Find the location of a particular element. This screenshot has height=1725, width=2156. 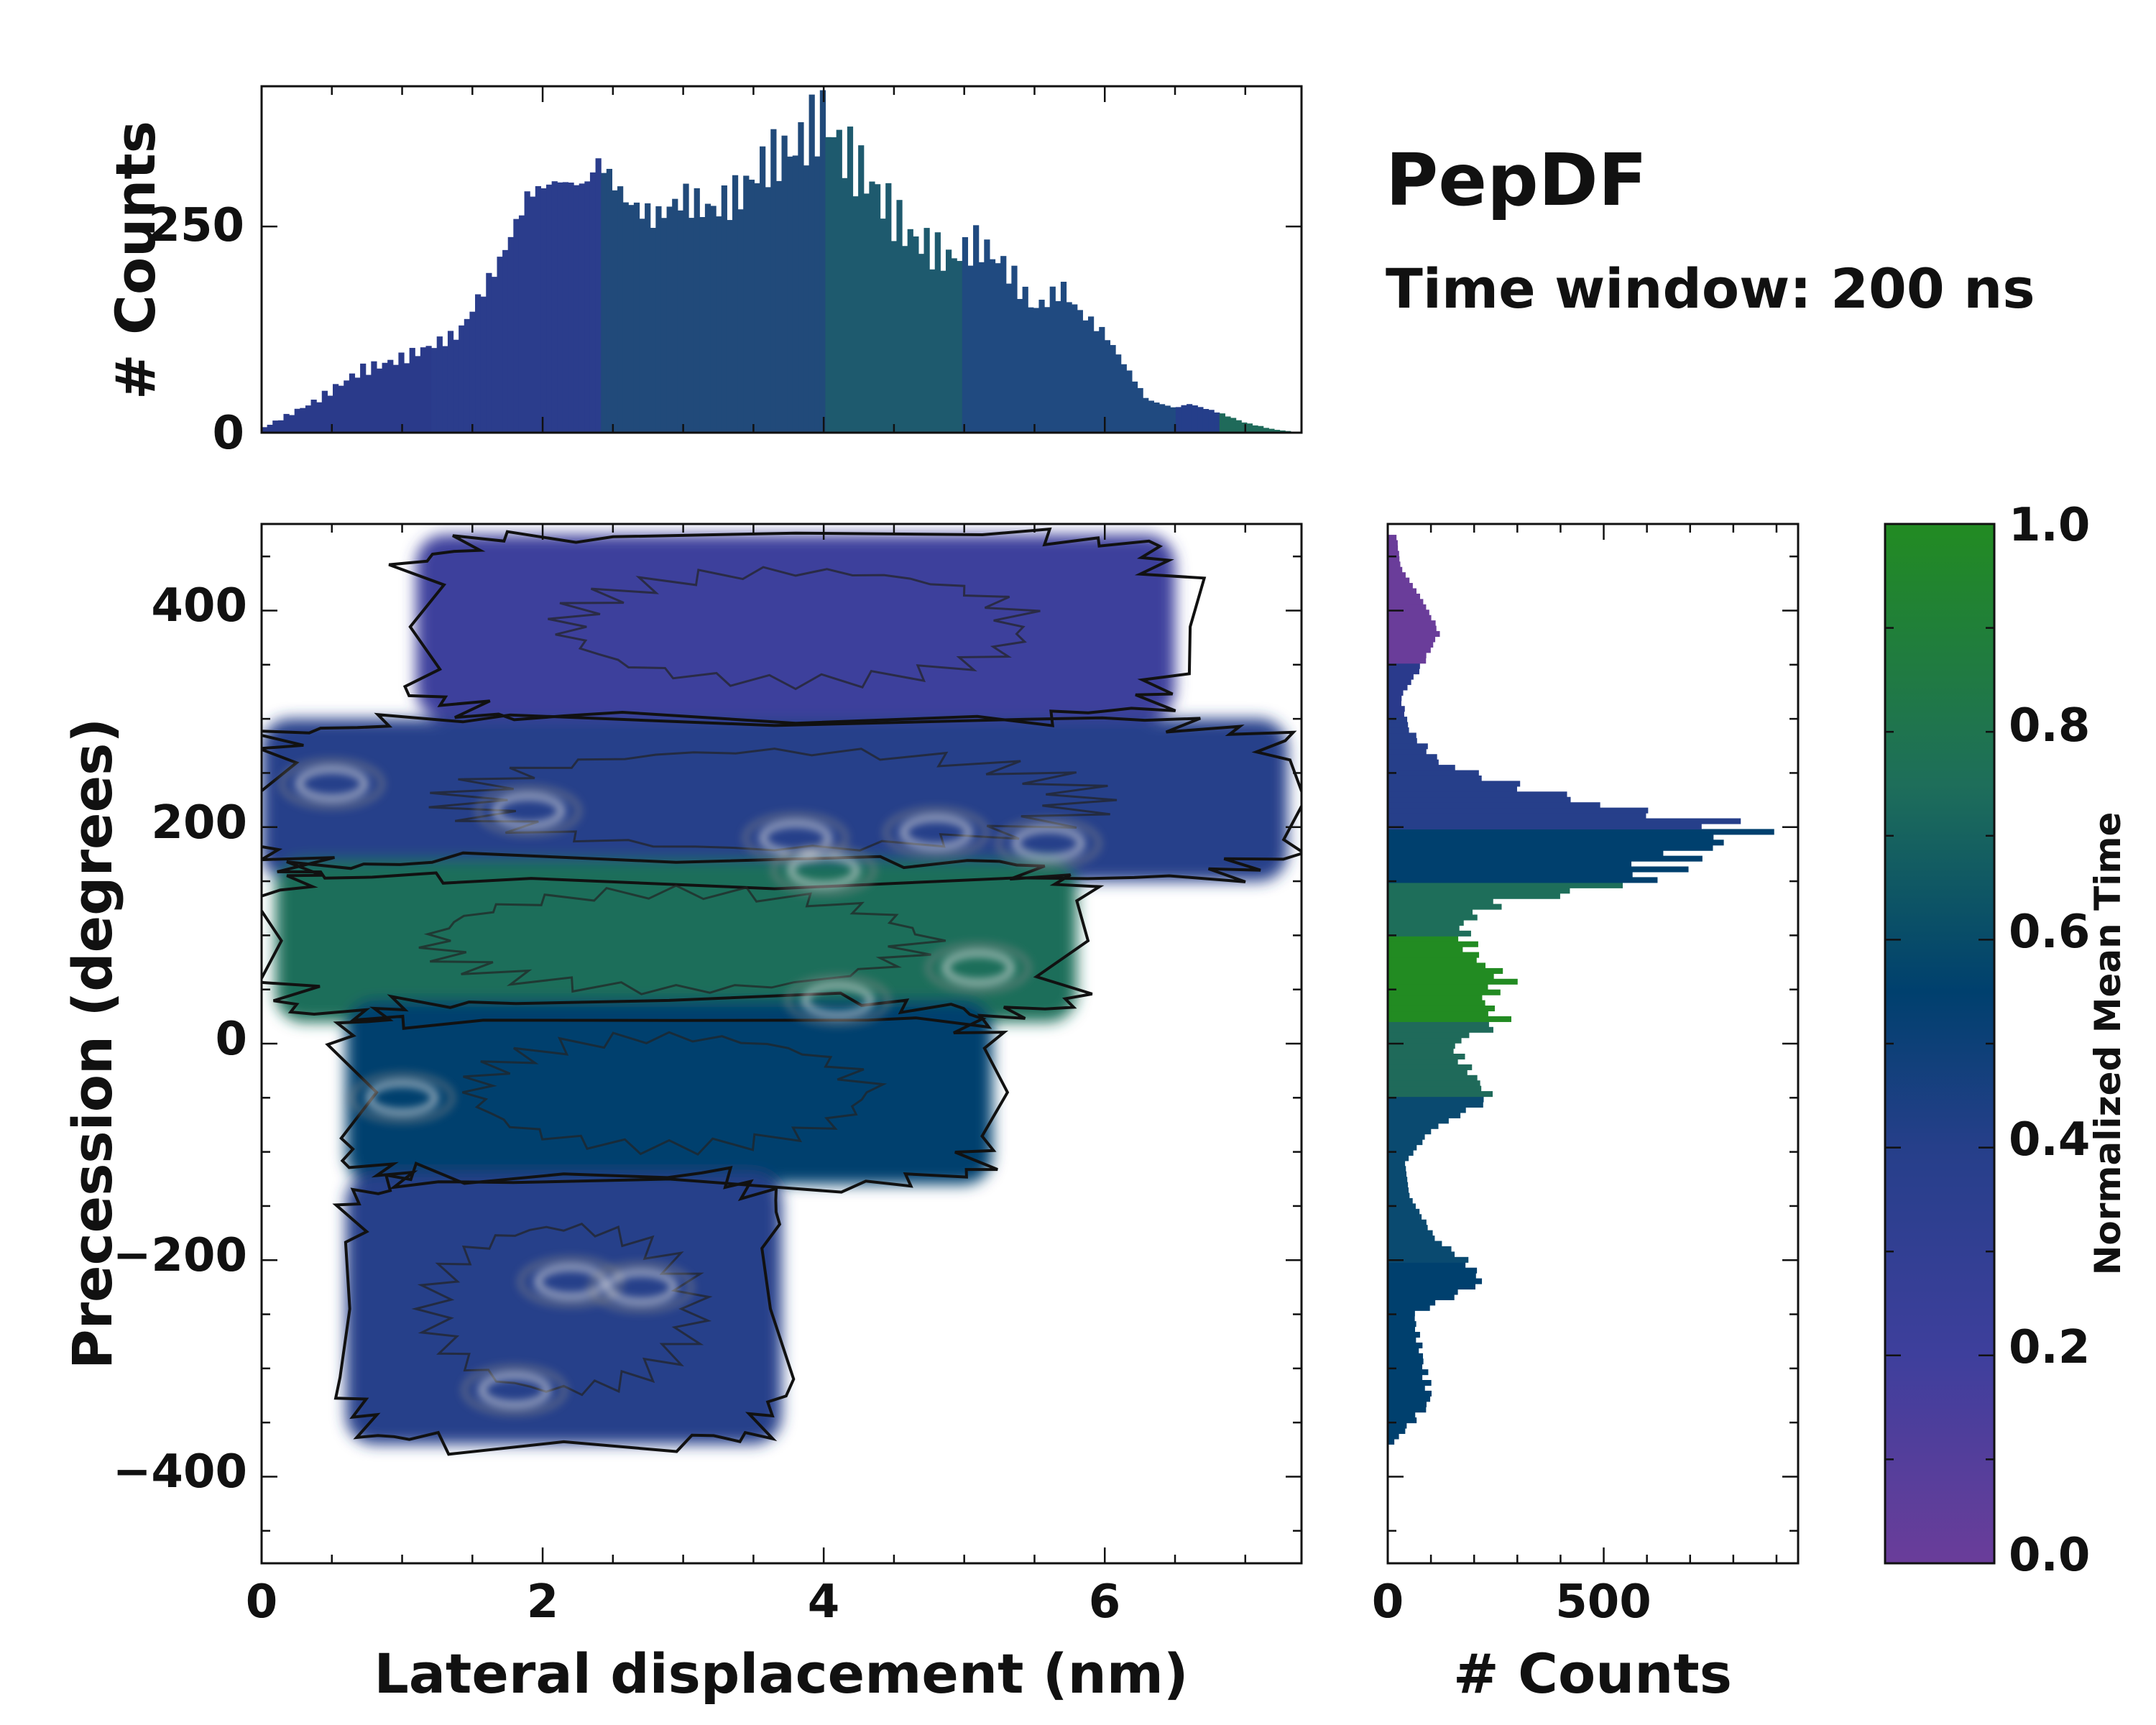

heatmap-hotspot is located at coordinates (528, 811).